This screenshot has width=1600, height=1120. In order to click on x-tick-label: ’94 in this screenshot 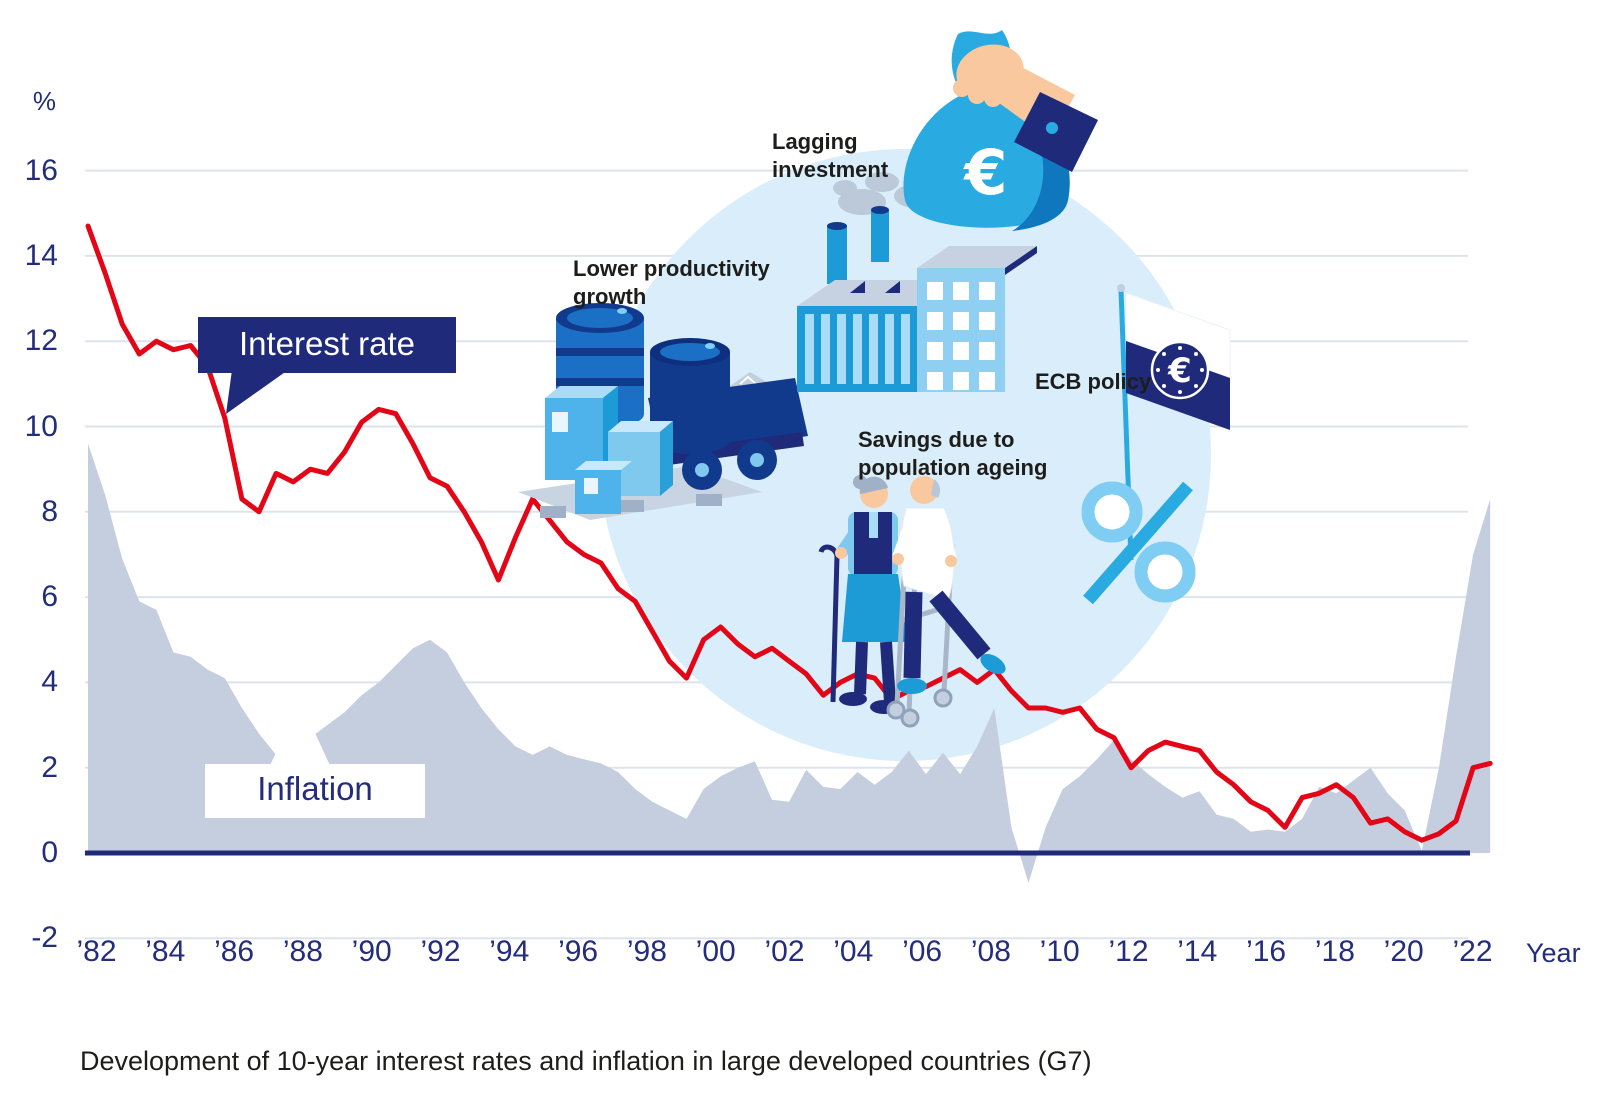, I will do `click(509, 951)`.